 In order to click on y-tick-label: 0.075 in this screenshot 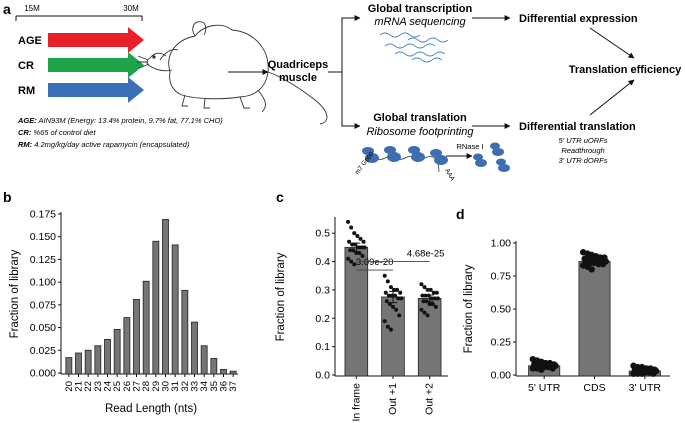, I will do `click(43, 305)`.